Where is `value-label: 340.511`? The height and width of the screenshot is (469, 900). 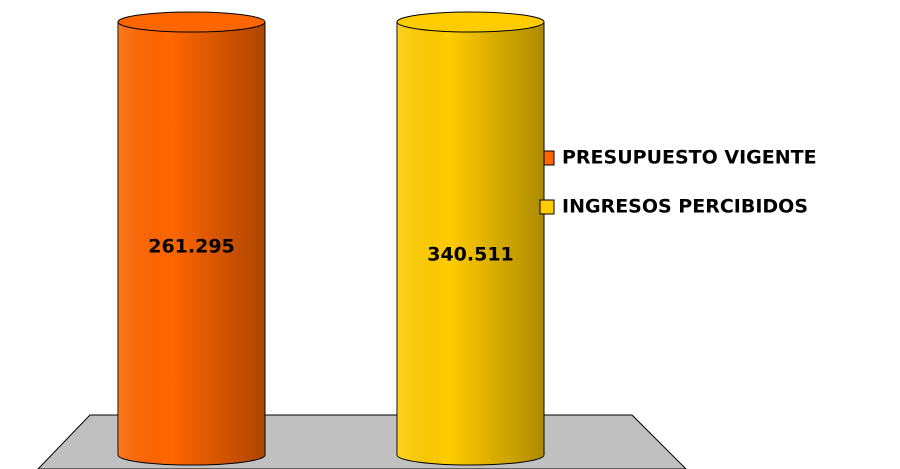 value-label: 340.511 is located at coordinates (470, 255).